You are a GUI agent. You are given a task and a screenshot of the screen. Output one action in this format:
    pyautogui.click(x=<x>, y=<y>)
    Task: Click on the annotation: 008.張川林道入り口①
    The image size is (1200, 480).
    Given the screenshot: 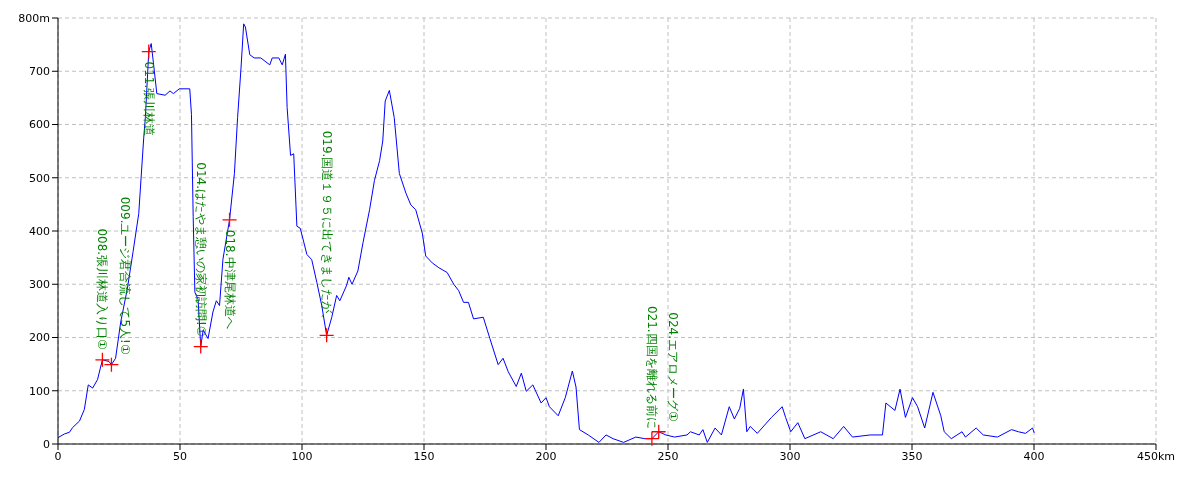 What is the action you would take?
    pyautogui.click(x=102, y=289)
    